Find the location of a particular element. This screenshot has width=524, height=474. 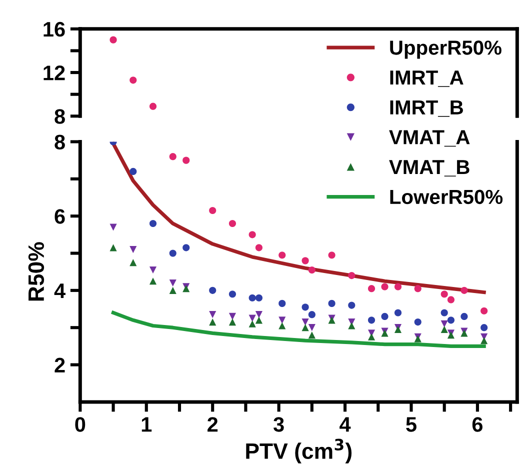

x-tick-label: 3 is located at coordinates (279, 424).